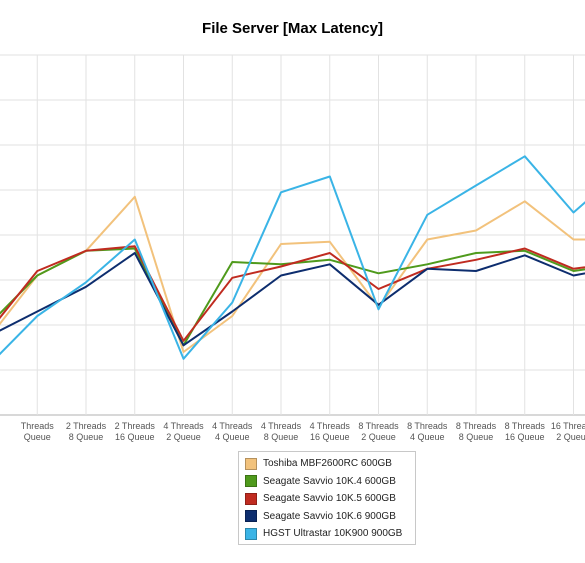  I want to click on legend-item: HGST Ultrastar 10K900 900GB, so click(327, 534).